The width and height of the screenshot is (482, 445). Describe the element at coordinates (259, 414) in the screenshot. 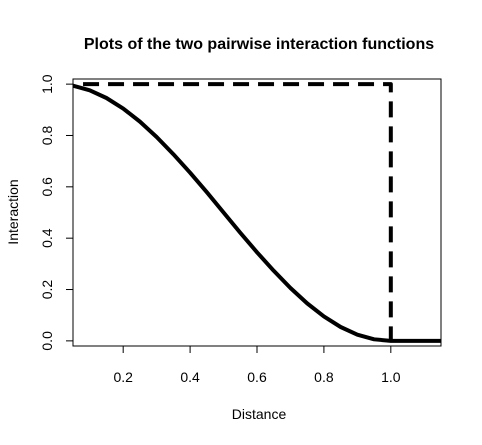

I see `x-axis-label: Distance` at that location.